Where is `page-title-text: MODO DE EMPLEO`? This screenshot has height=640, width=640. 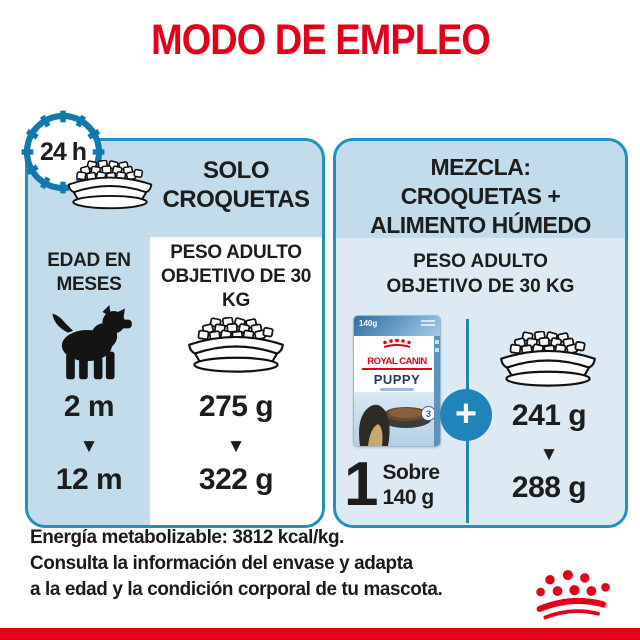 page-title-text: MODO DE EMPLEO is located at coordinates (320, 40).